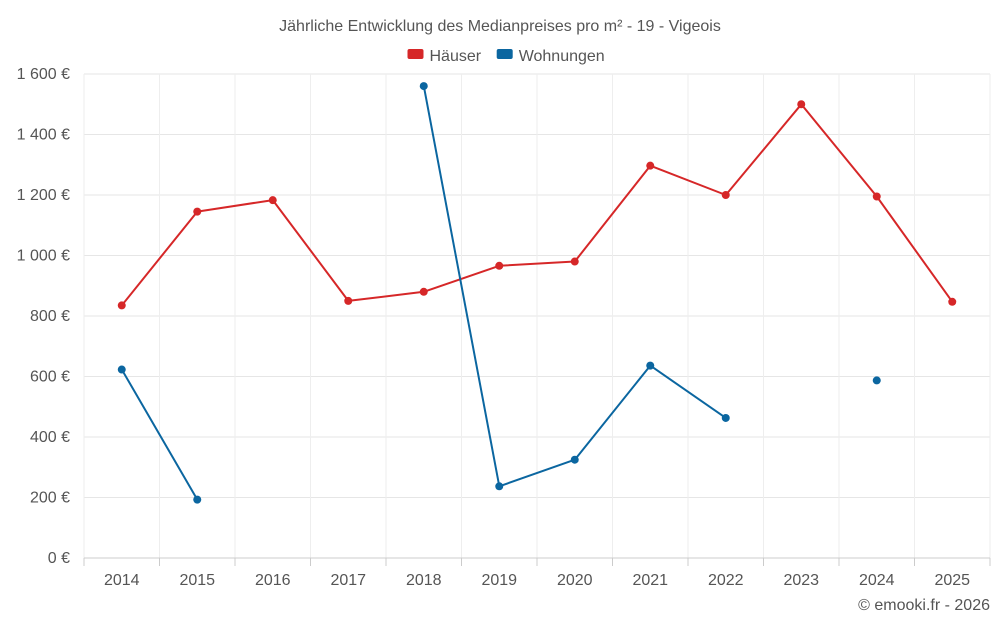 Image resolution: width=1000 pixels, height=630 pixels. I want to click on x-tick-label: 2015, so click(197, 580).